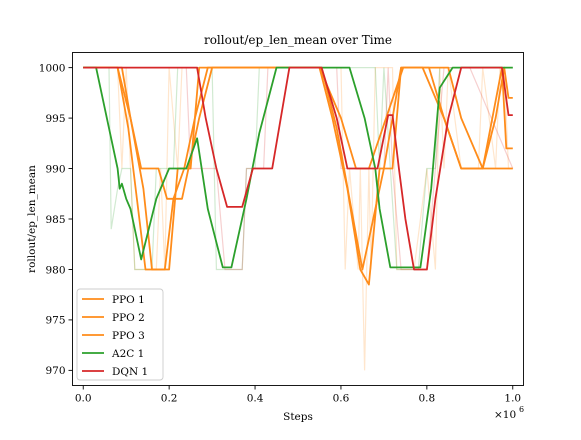 The image size is (581, 440). I want to click on legend-frame, so click(120, 334).